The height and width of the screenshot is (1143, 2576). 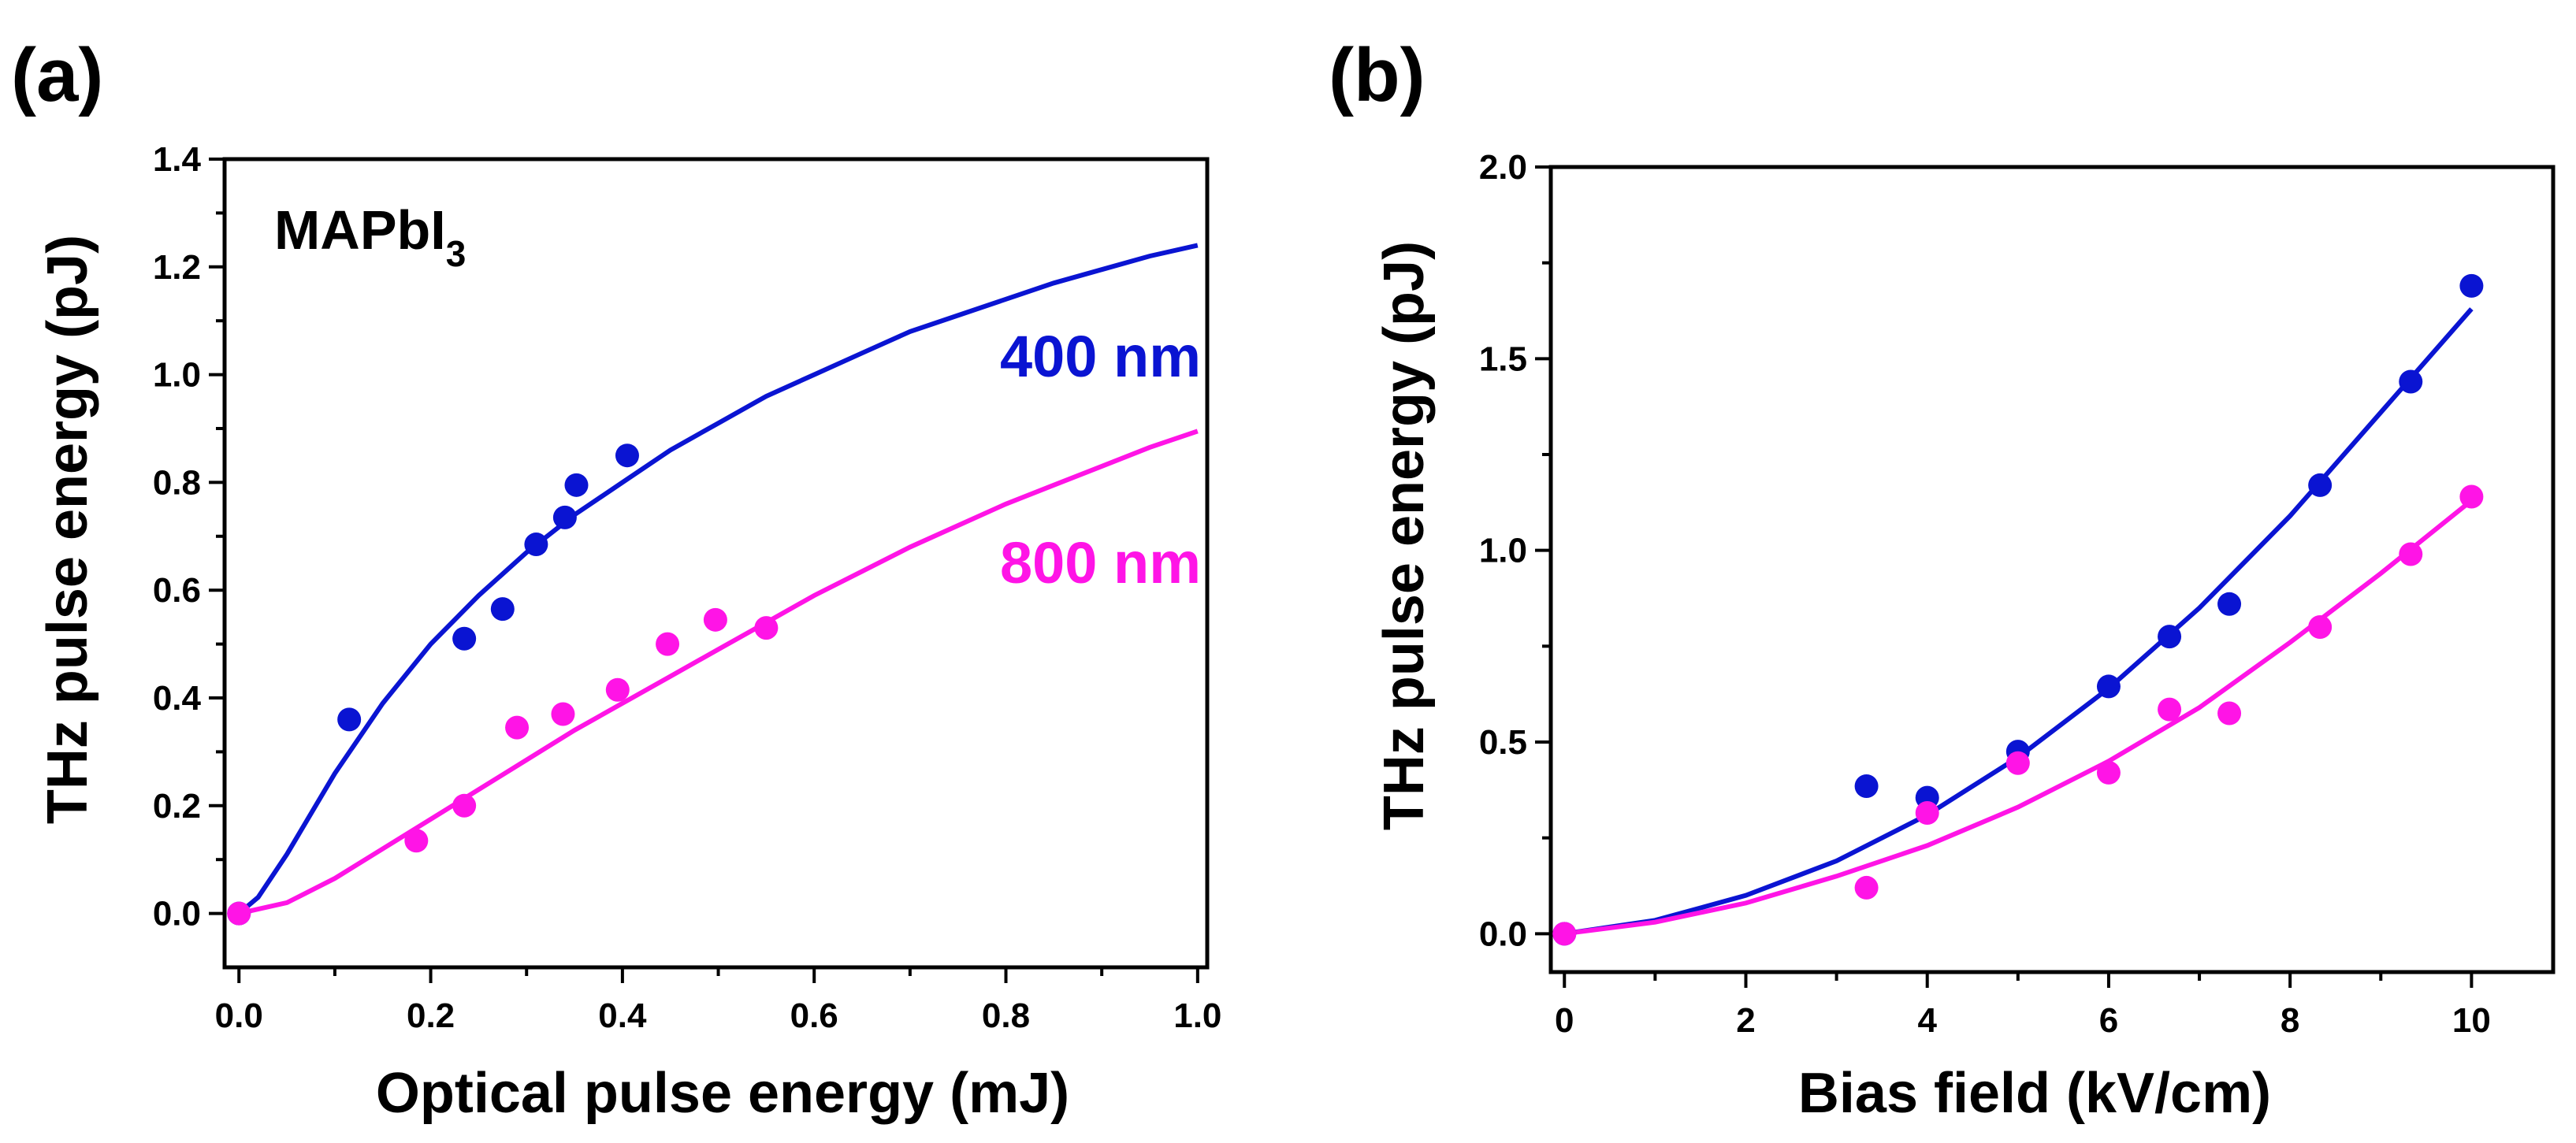 I want to click on panel-a-y-tick-label: 0.4, so click(x=177, y=699).